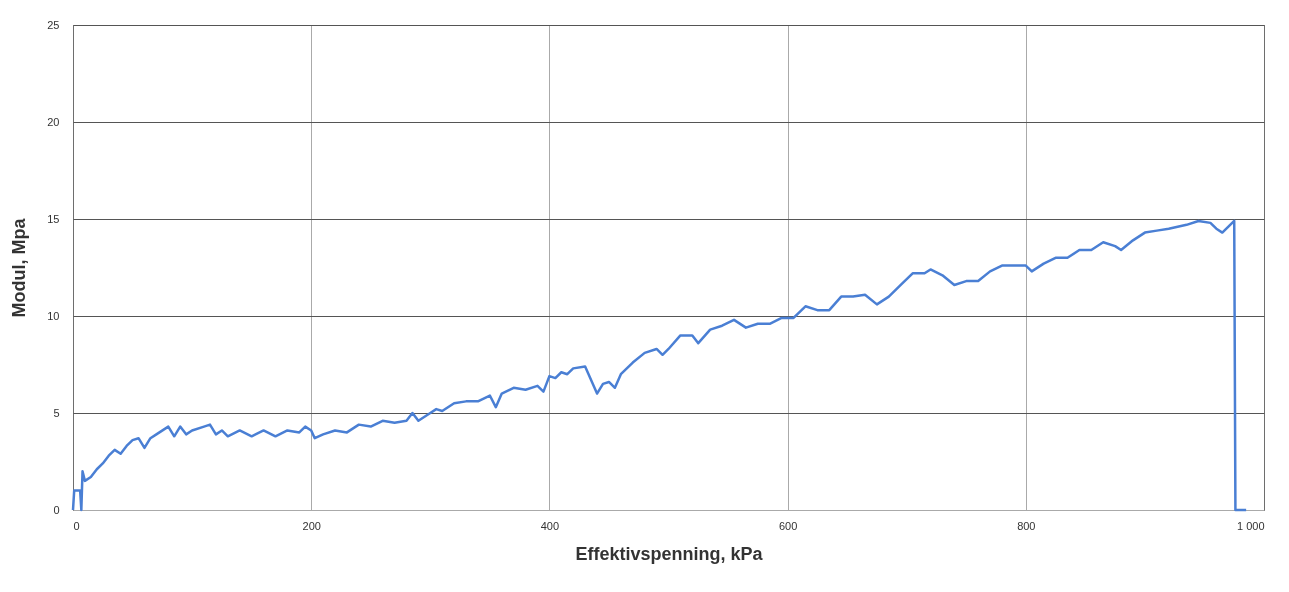 The width and height of the screenshot is (1289, 592). I want to click on y-axis-title: Modul, Mpa, so click(19, 267).